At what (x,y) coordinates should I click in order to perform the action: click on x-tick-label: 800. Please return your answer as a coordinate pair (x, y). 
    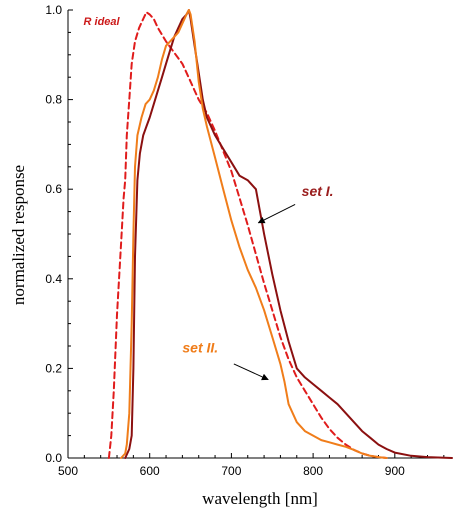
    Looking at the image, I should click on (313, 471).